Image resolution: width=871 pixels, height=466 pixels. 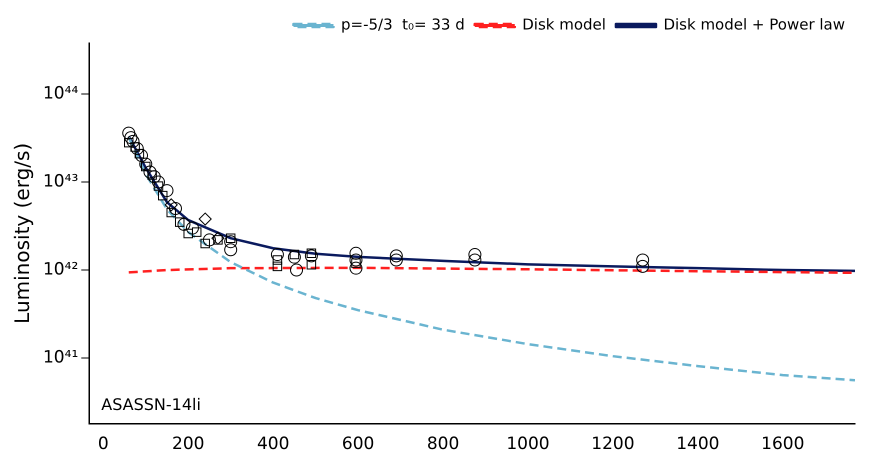 What do you see at coordinates (358, 444) in the screenshot?
I see `x-tick-label: 600` at bounding box center [358, 444].